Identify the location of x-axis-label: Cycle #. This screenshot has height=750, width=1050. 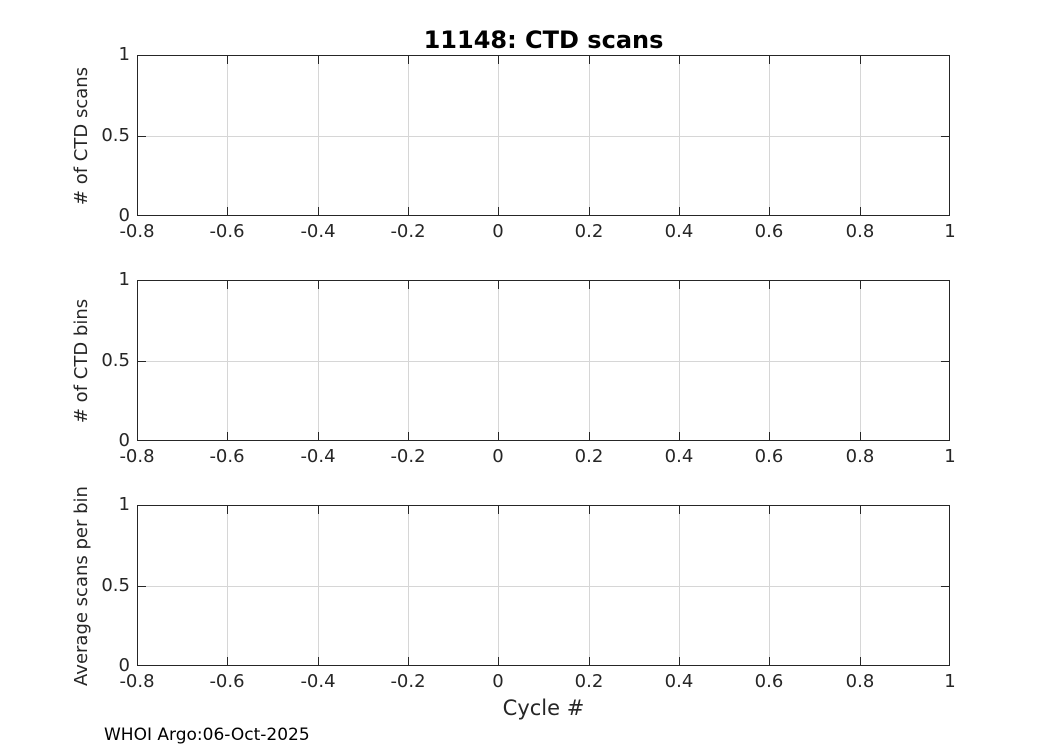
(543, 708).